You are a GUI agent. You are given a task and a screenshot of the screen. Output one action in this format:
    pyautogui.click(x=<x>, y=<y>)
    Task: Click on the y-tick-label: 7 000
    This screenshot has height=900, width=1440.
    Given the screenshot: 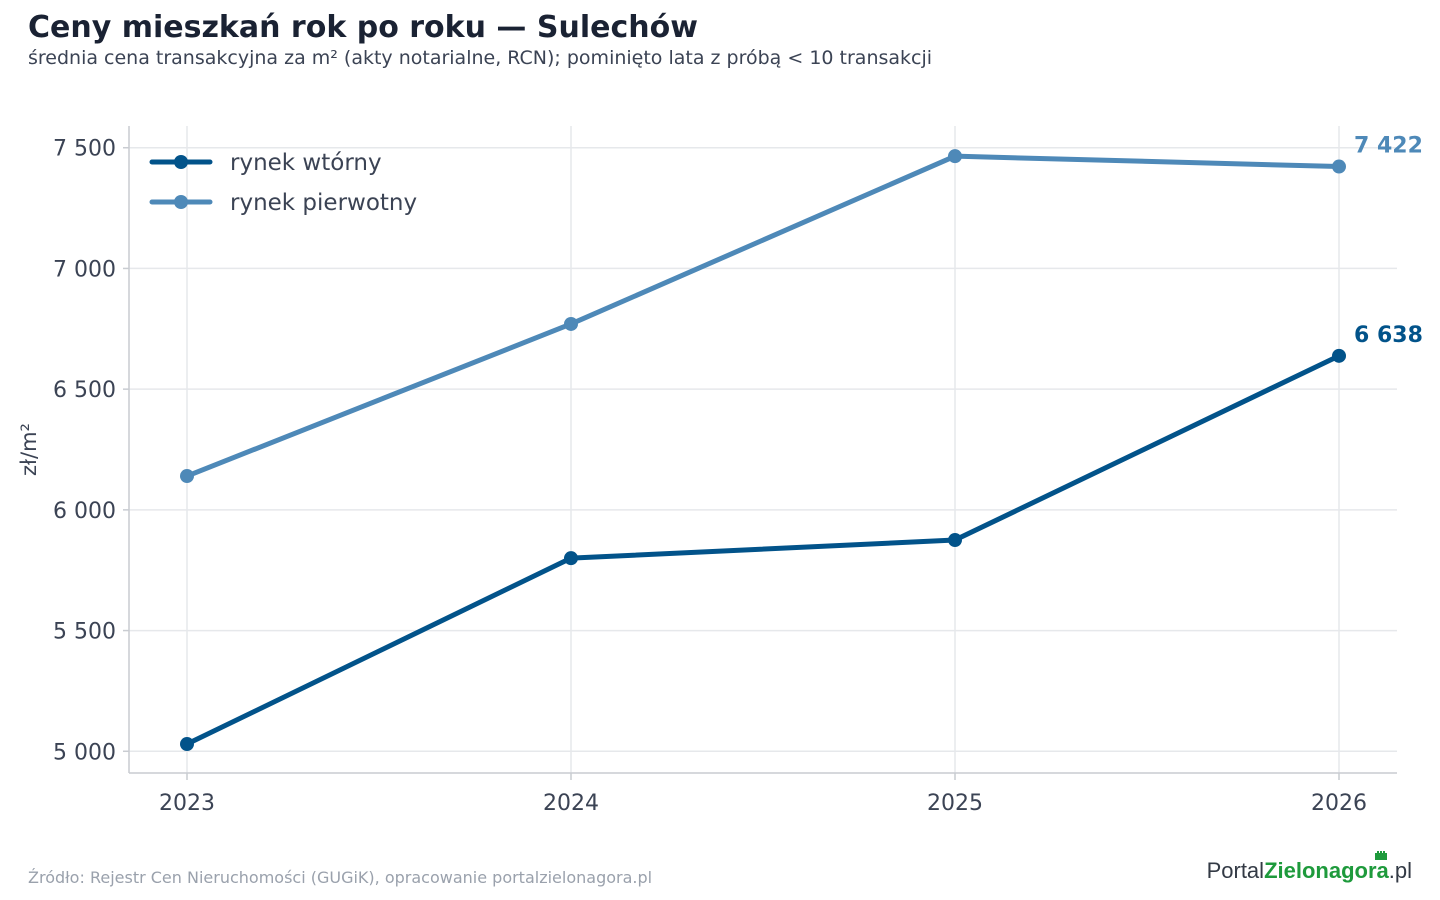 What is the action you would take?
    pyautogui.click(x=84, y=269)
    